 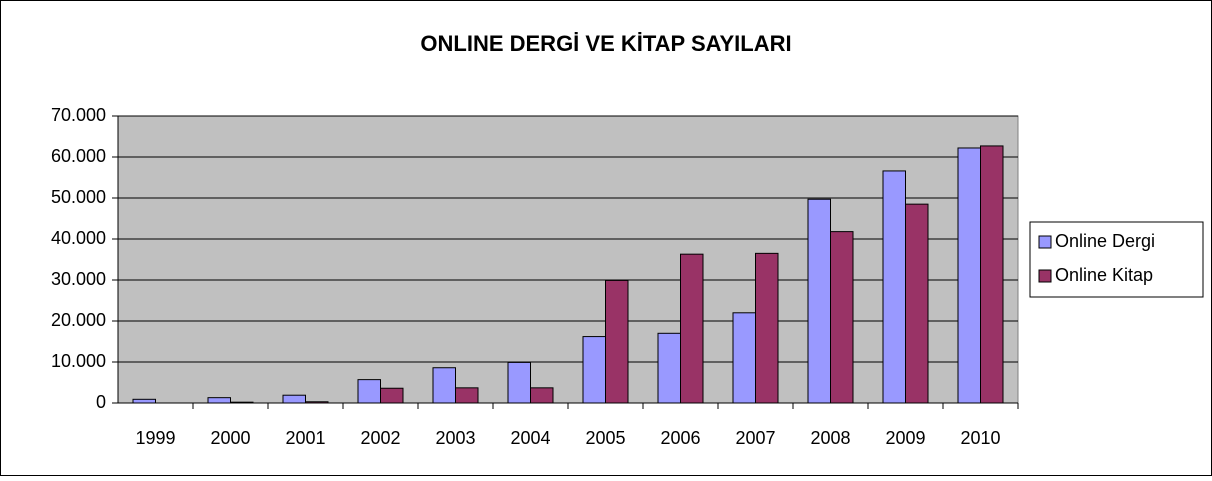 What do you see at coordinates (305, 438) in the screenshot?
I see `x-tick-label: 2001` at bounding box center [305, 438].